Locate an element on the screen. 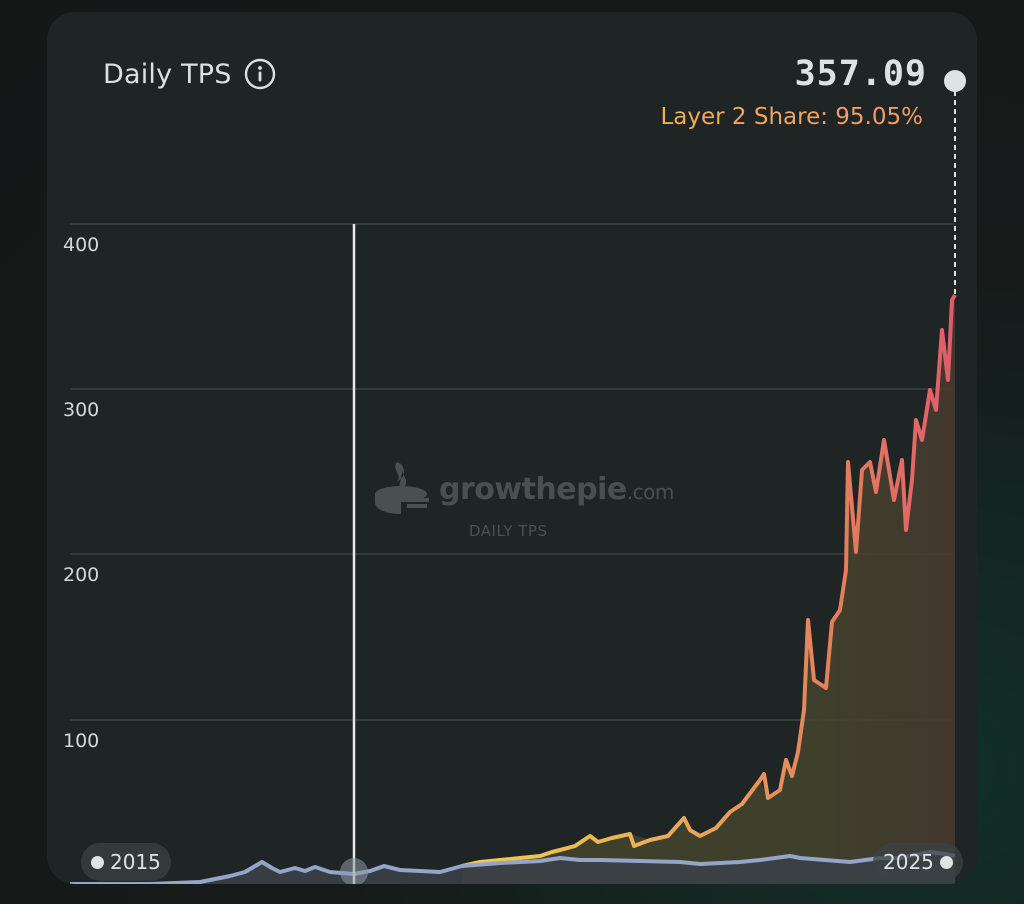 The height and width of the screenshot is (904, 1024). range-start-handle: 2015 is located at coordinates (126, 862).